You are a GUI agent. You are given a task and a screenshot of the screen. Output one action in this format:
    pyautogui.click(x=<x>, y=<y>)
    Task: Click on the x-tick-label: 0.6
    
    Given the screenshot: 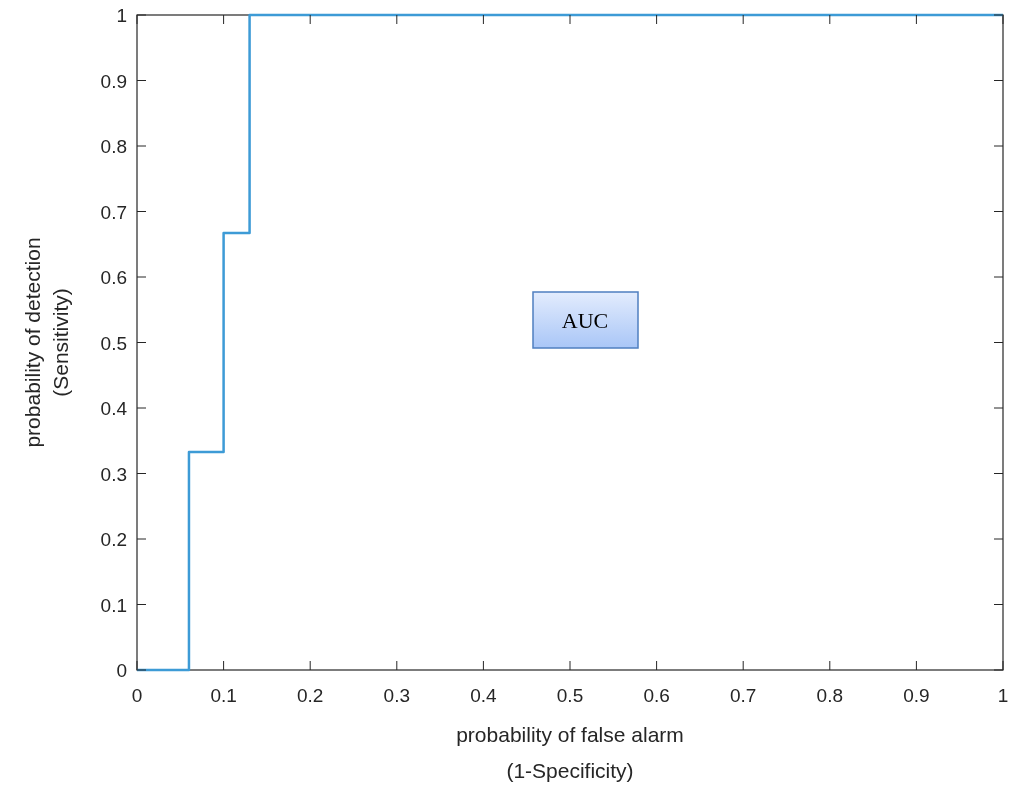 What is the action you would take?
    pyautogui.click(x=656, y=695)
    